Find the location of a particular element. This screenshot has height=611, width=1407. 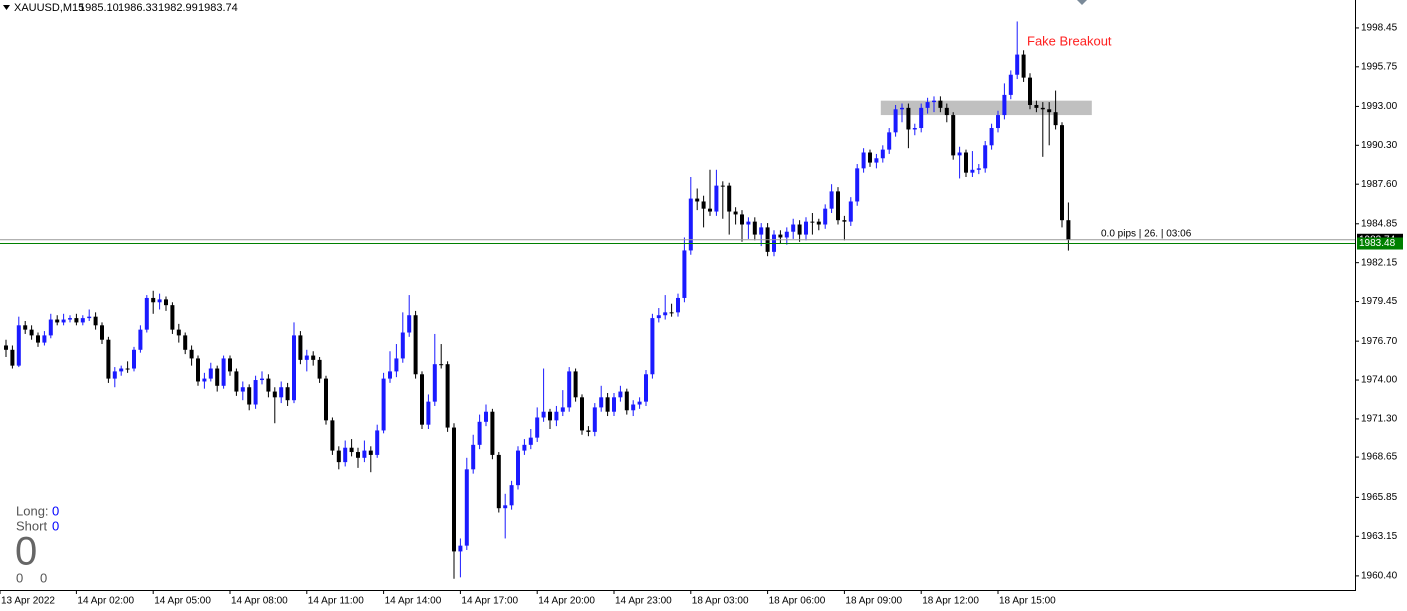

x-tick-label: 18 Apr 03:00 is located at coordinates (720, 601).